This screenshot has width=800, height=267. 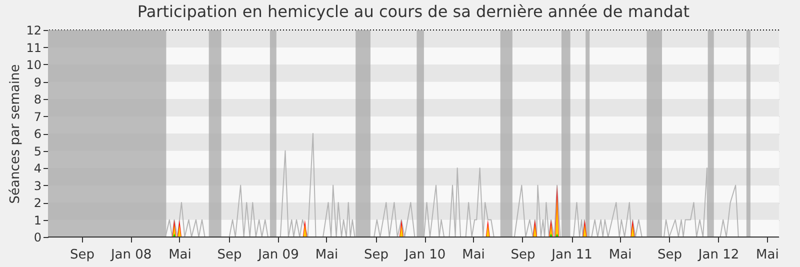 What do you see at coordinates (34, 65) in the screenshot?
I see `y-tick-label: 10` at bounding box center [34, 65].